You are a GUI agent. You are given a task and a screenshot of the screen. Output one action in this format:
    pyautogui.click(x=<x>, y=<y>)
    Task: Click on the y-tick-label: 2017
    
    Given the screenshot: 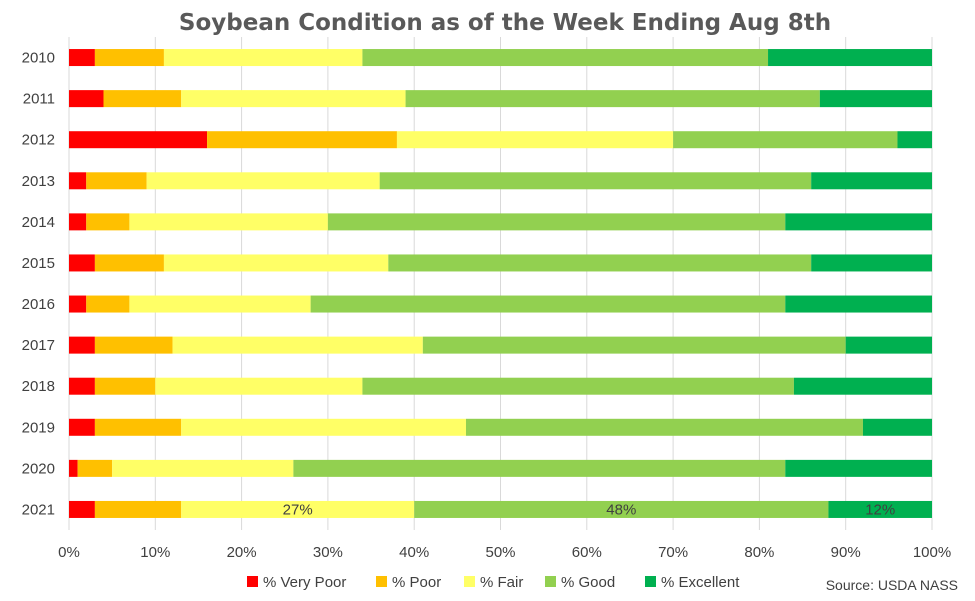 What is the action you would take?
    pyautogui.click(x=38, y=345)
    